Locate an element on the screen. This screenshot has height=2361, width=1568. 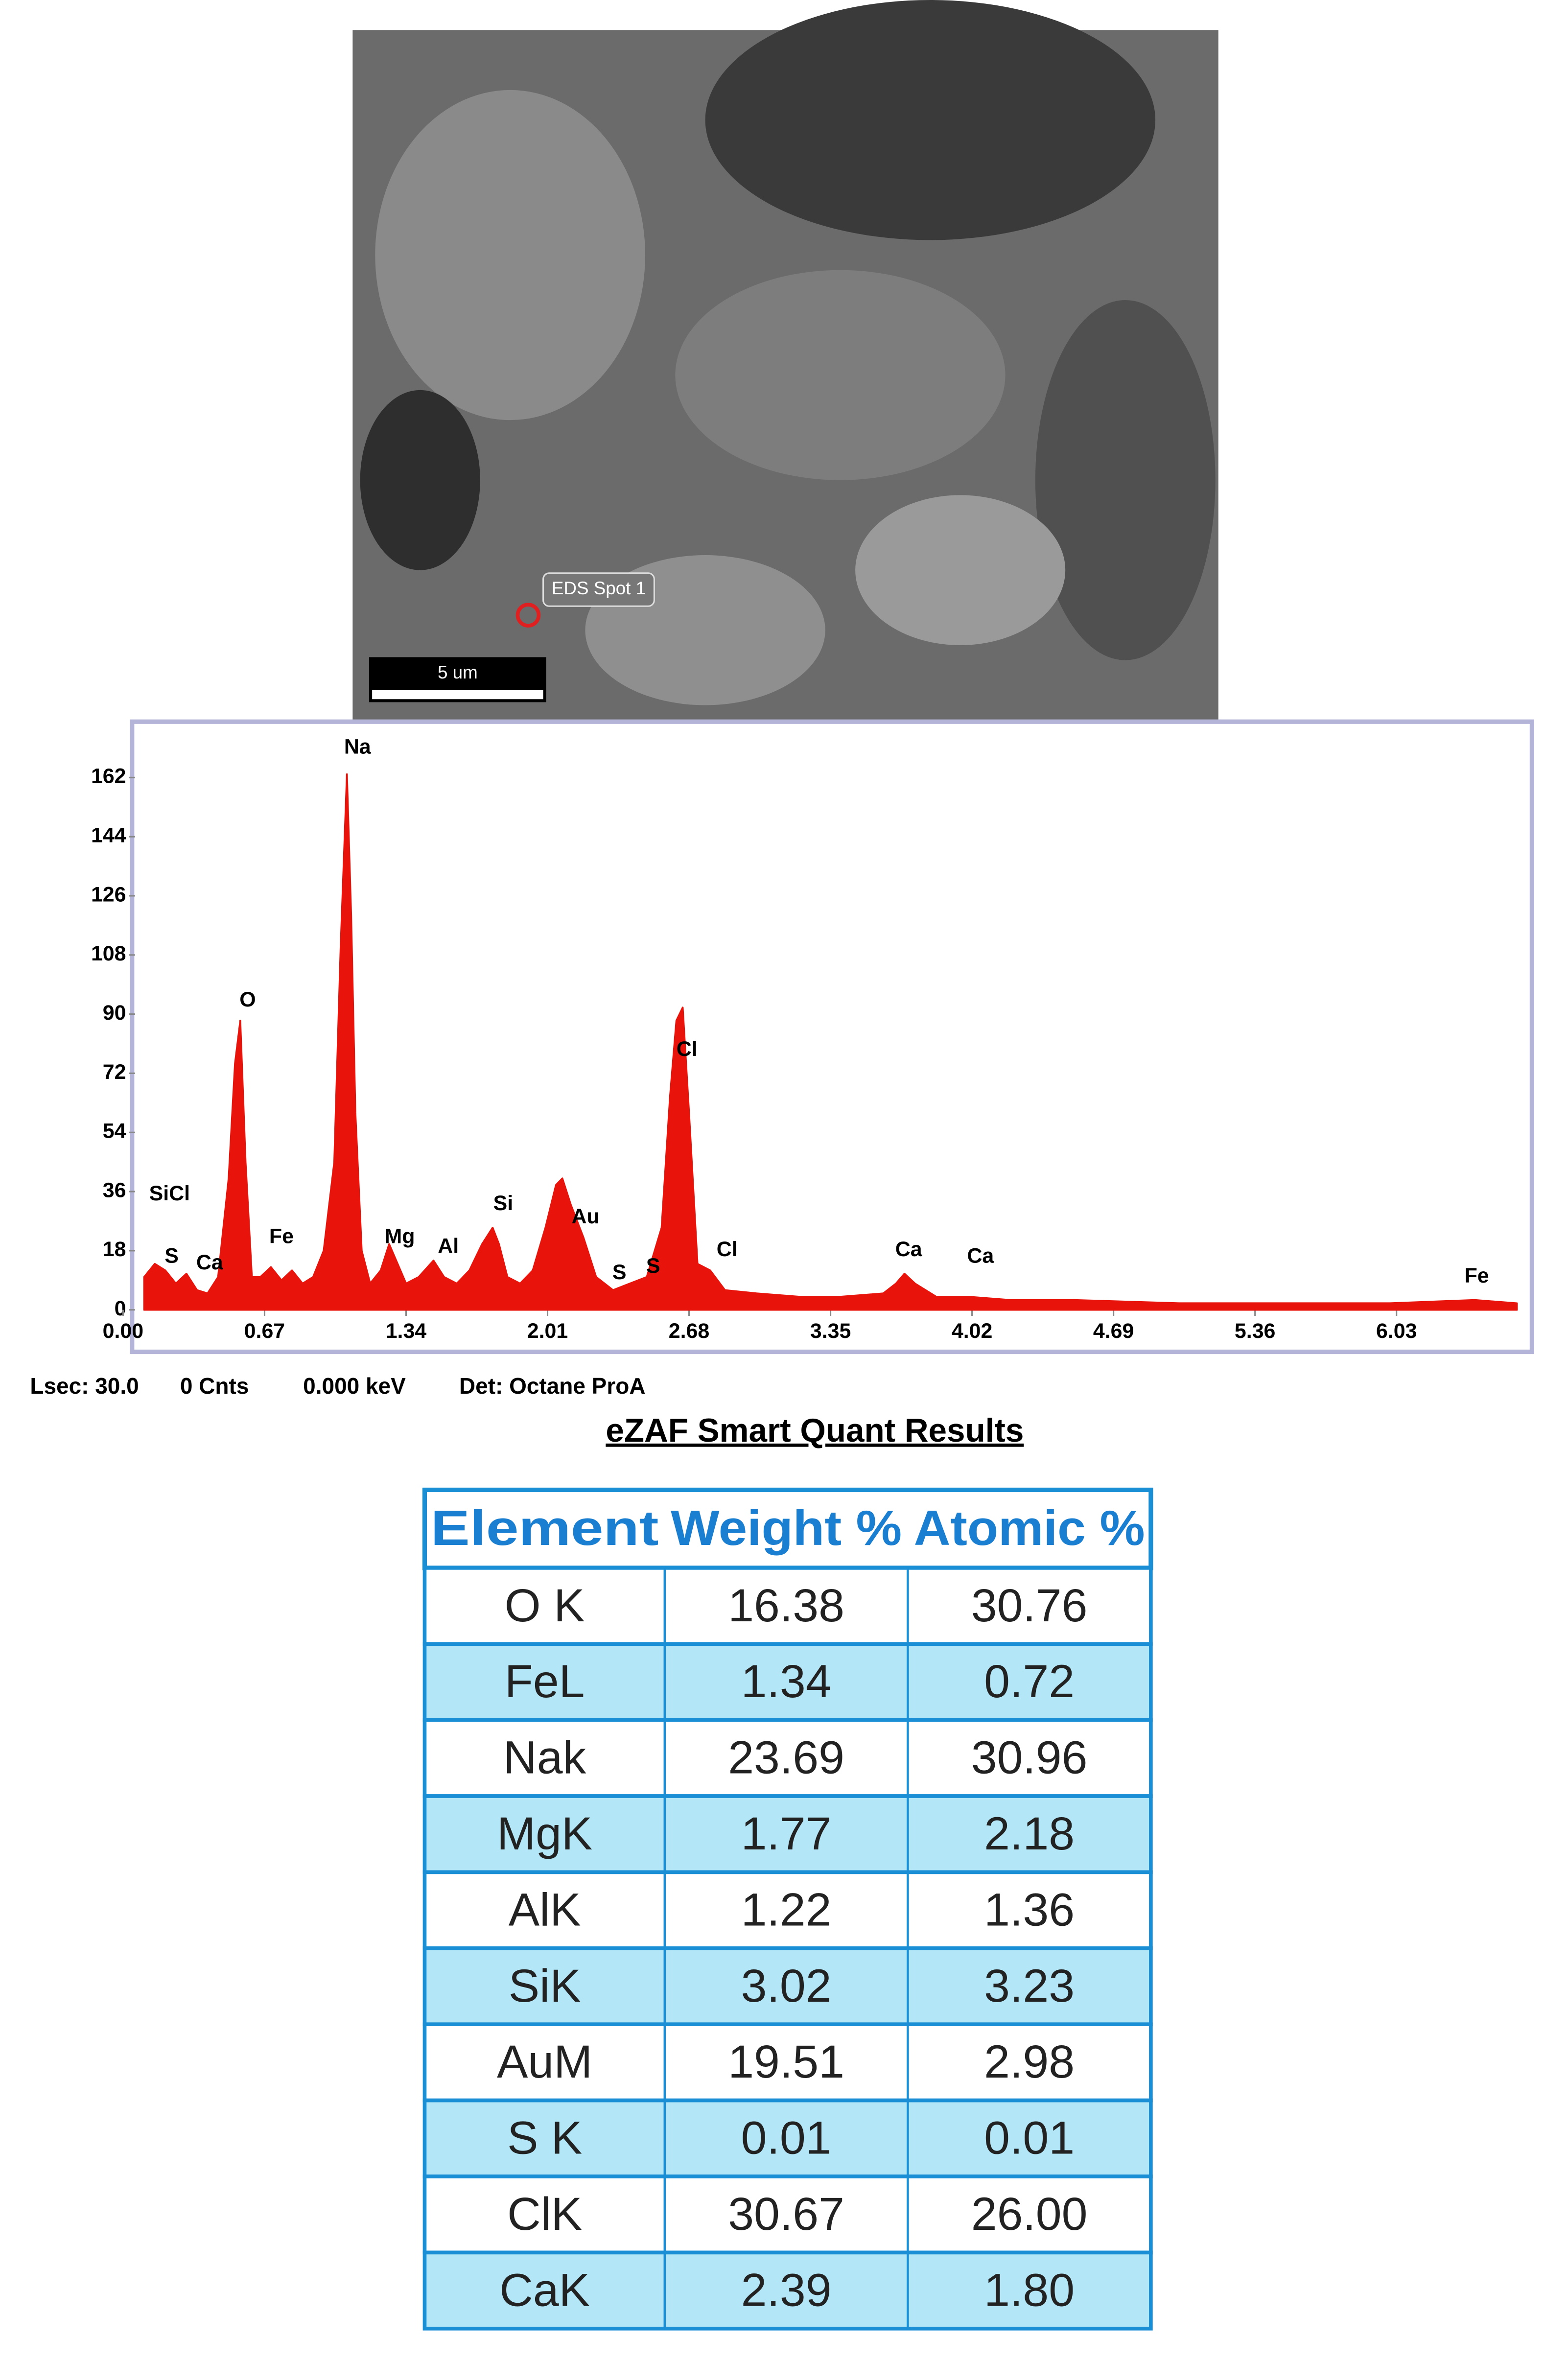
spot-marker is located at coordinates (528, 615).